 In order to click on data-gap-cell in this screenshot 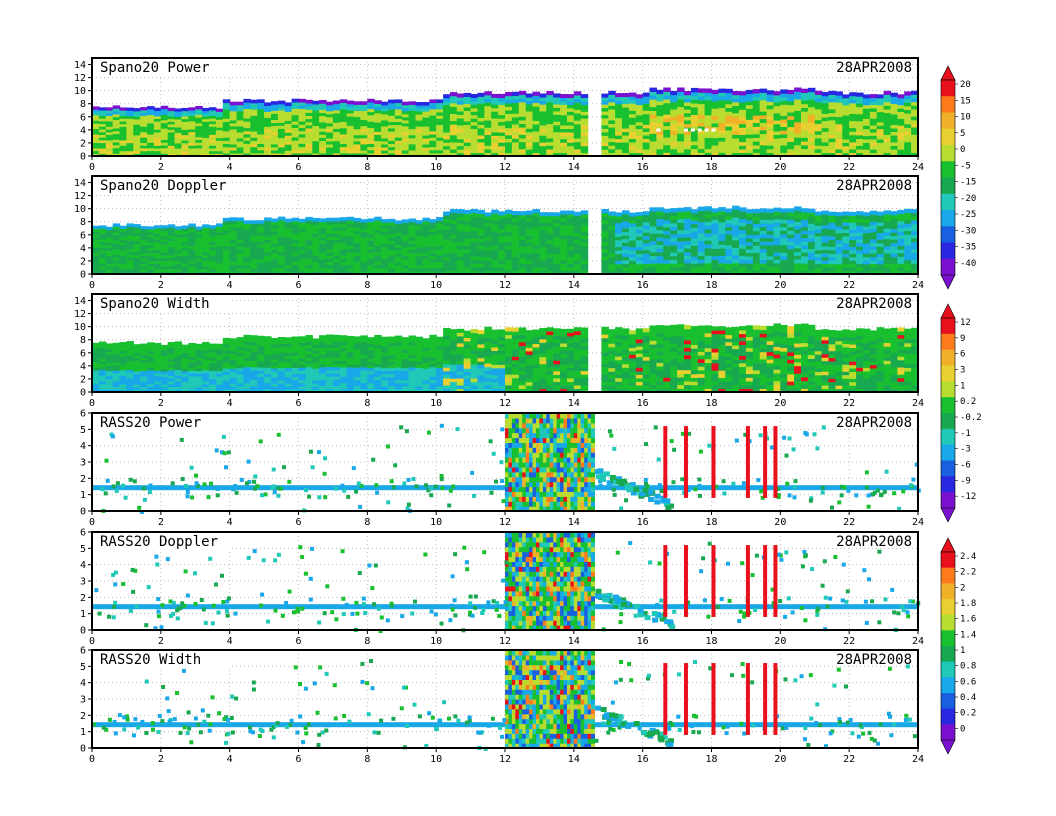, I will do `click(713, 130)`.